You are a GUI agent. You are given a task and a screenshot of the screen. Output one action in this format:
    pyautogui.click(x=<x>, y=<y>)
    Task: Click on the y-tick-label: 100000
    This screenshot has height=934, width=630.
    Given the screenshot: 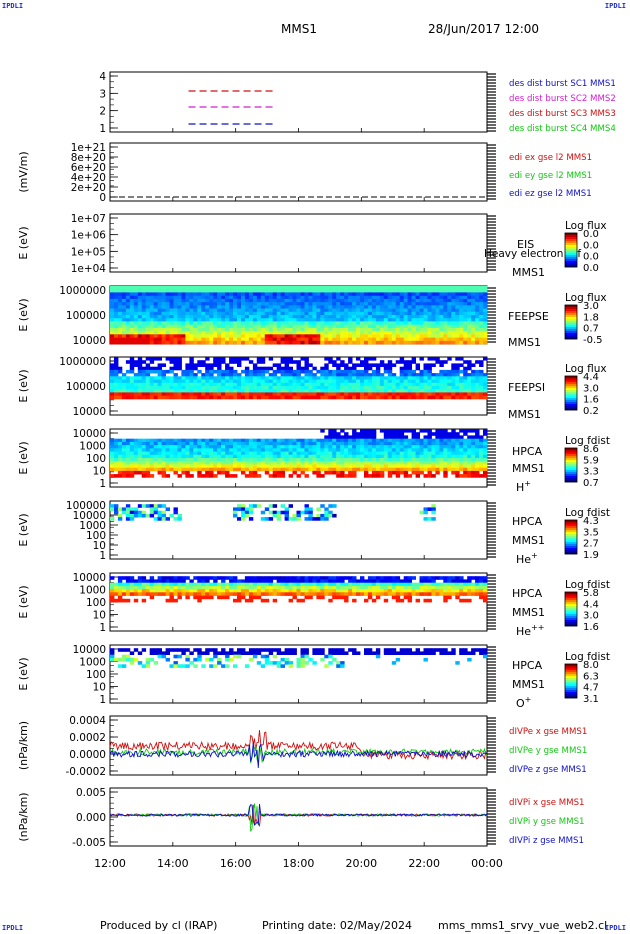 What is the action you would take?
    pyautogui.click(x=86, y=506)
    